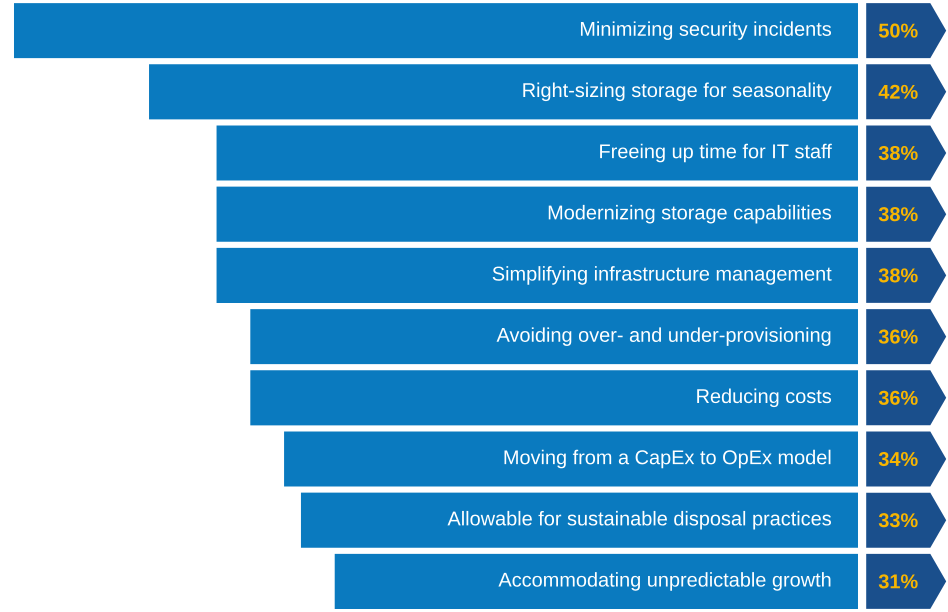 Image resolution: width=948 pixels, height=612 pixels. Describe the element at coordinates (898, 581) in the screenshot. I see `data-label: 31%` at that location.